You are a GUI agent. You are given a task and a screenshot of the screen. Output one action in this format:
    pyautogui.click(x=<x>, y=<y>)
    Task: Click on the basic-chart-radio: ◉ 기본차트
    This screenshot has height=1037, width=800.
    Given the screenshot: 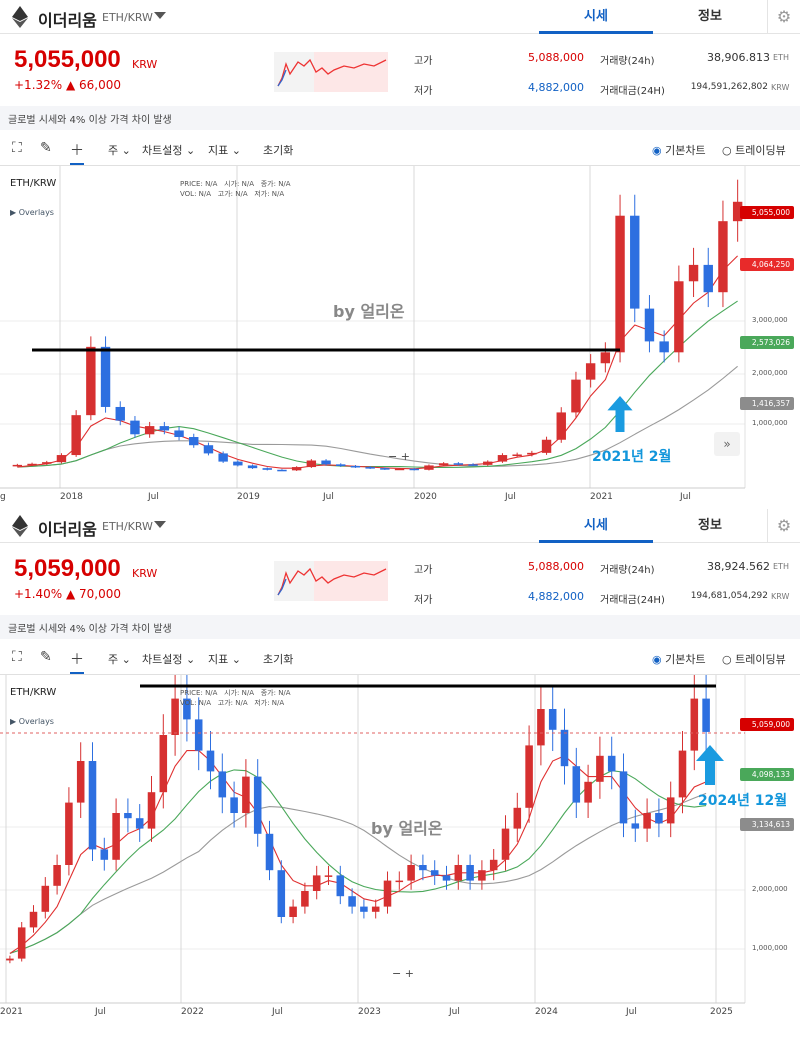 What is the action you would take?
    pyautogui.click(x=679, y=659)
    